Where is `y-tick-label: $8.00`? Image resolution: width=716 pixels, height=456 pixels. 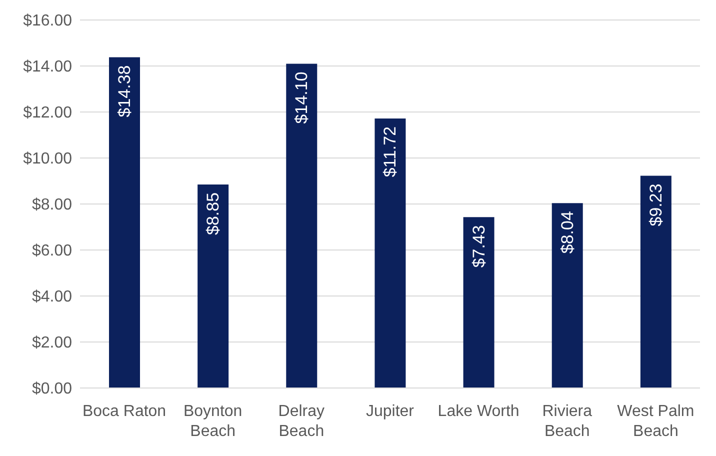
y-tick-label: $8.00 is located at coordinates (52, 205).